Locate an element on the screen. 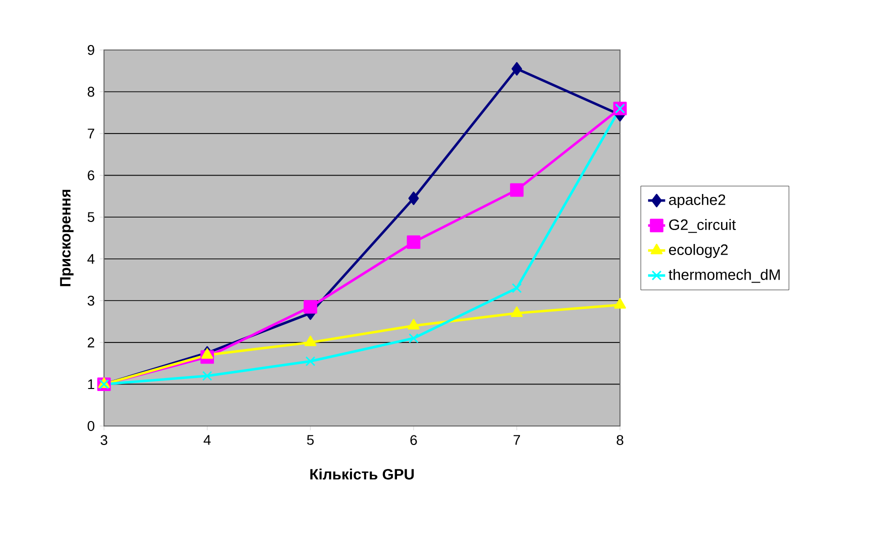 The width and height of the screenshot is (888, 537). x-tick-label: 6 is located at coordinates (413, 440).